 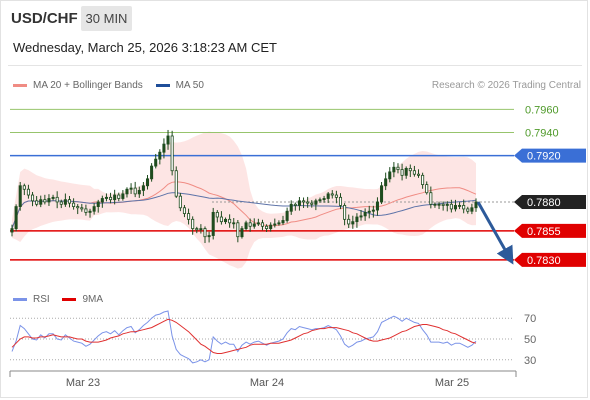 What do you see at coordinates (106, 18) in the screenshot?
I see `interval-button: 30 MIN` at bounding box center [106, 18].